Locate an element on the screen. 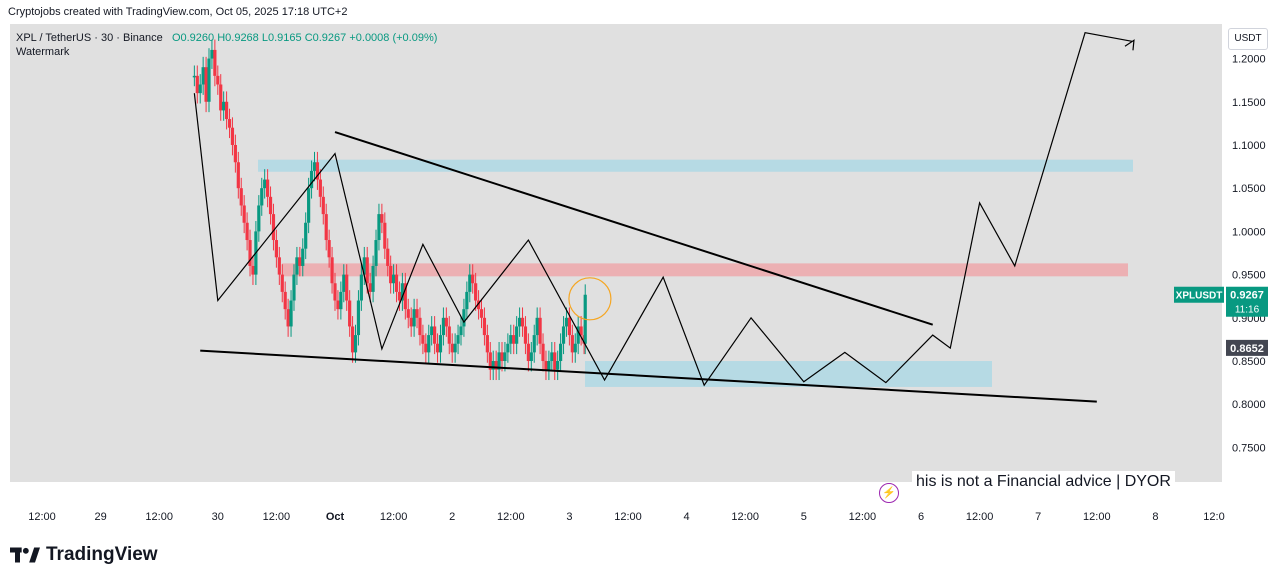  x-tick-label: 30 is located at coordinates (218, 517).